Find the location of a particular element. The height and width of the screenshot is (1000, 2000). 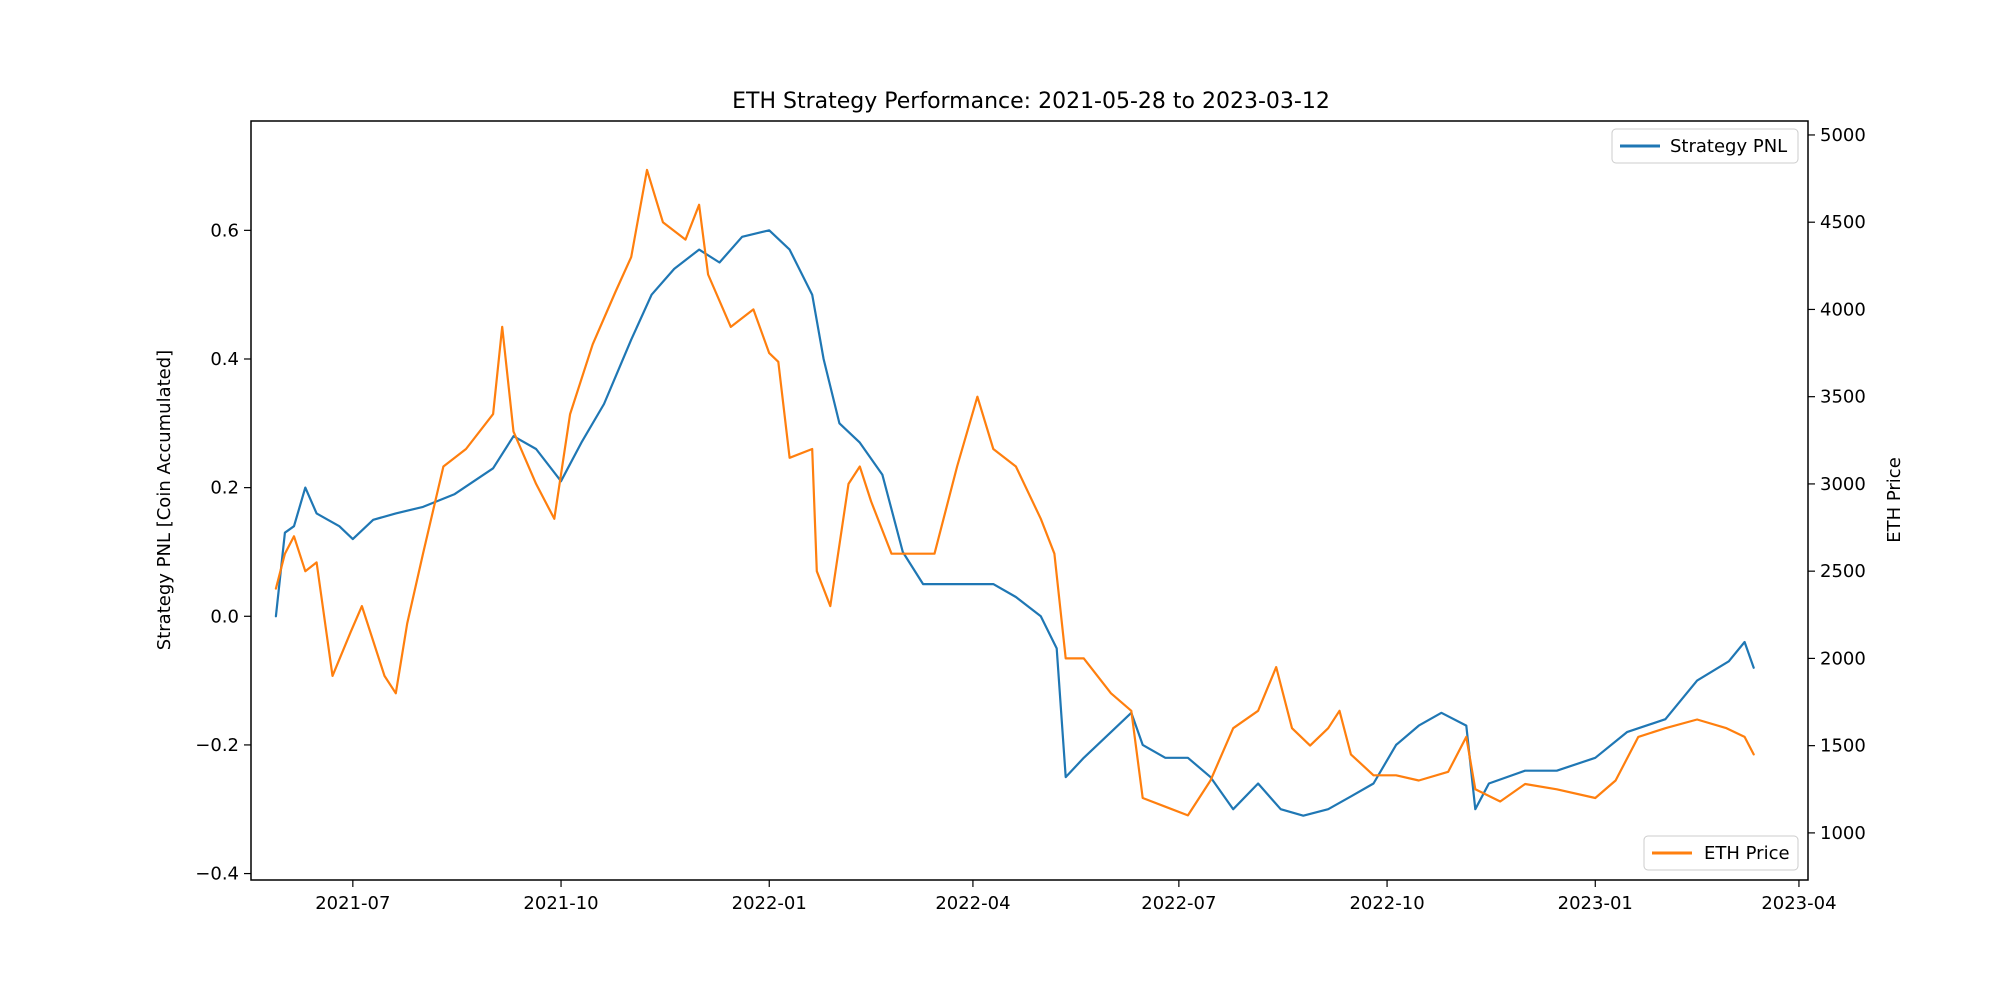

legend-label-strategy-pnl: Strategy PNL is located at coordinates (1728, 146).